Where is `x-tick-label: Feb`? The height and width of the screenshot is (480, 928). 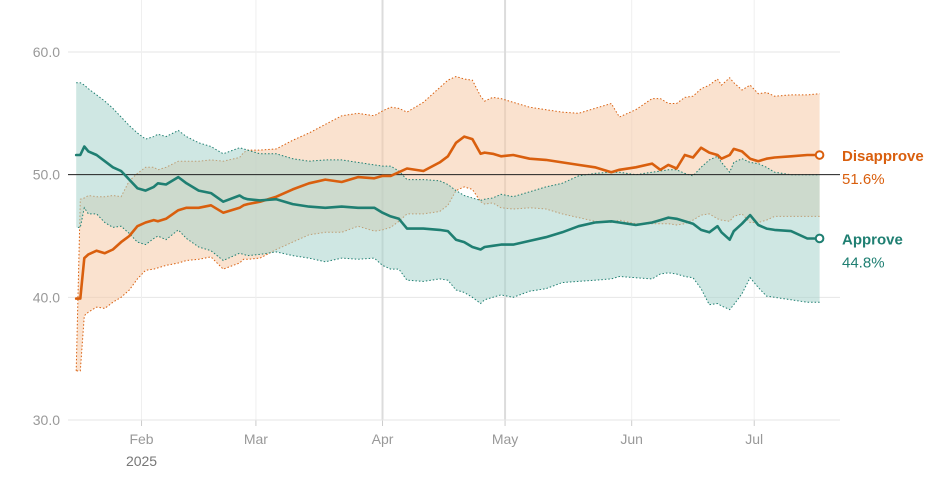 x-tick-label: Feb is located at coordinates (141, 439).